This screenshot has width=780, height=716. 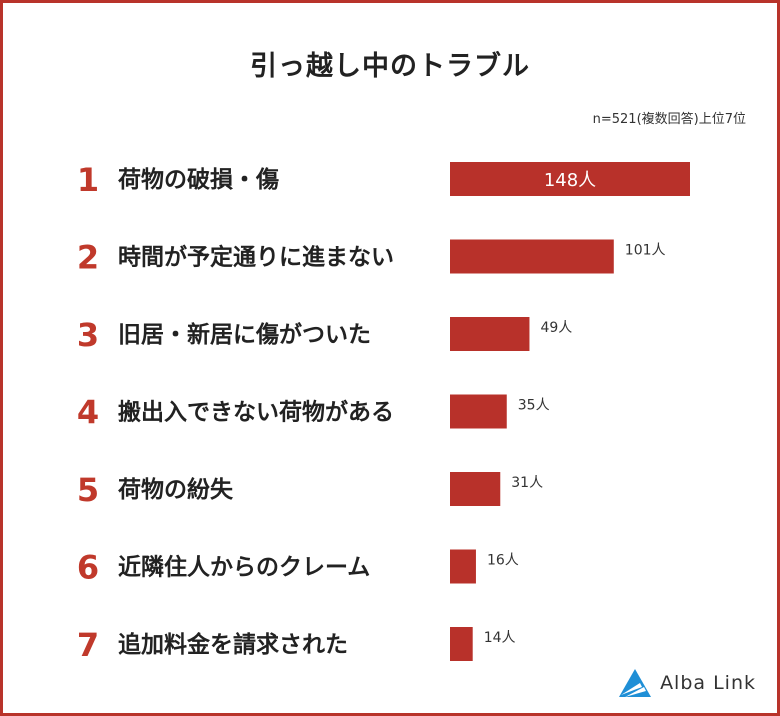 What do you see at coordinates (635, 683) in the screenshot?
I see `alba-link-logo-icon` at bounding box center [635, 683].